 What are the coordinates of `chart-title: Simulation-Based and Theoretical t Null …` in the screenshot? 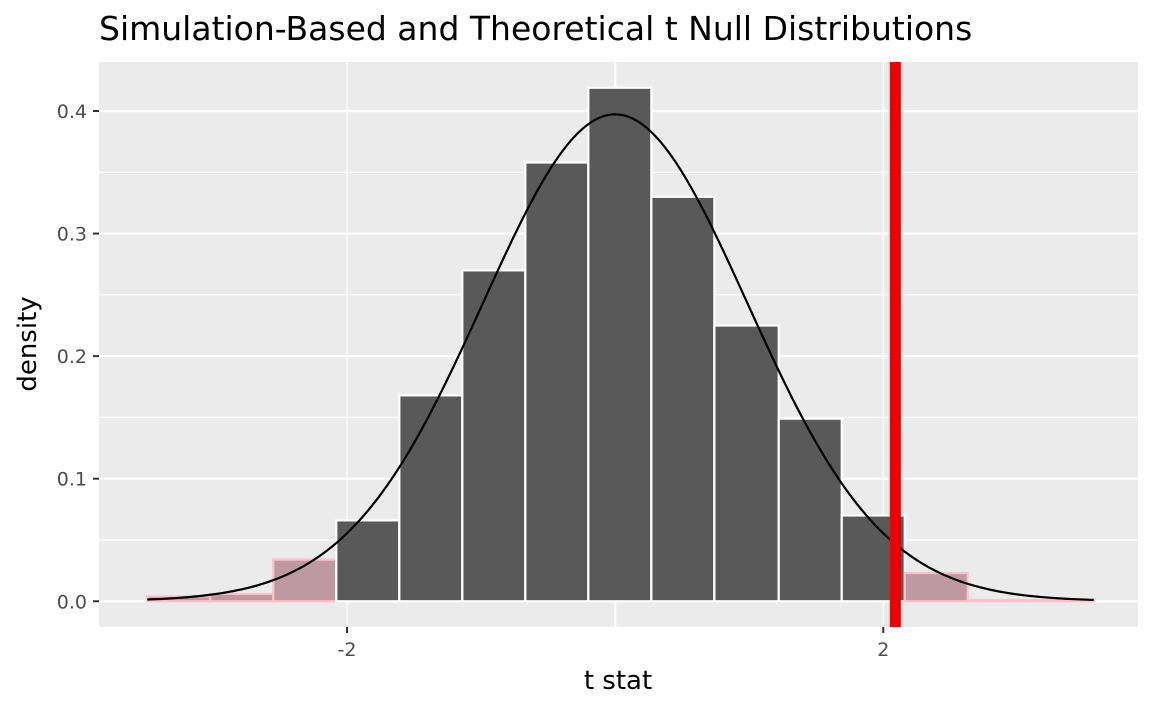 It's located at (535, 28).